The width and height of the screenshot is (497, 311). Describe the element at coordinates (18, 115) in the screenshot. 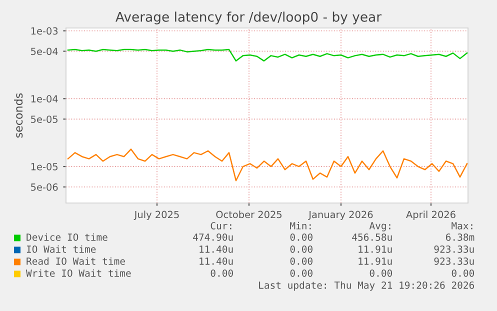

I see `y-axis-title: seconds` at that location.